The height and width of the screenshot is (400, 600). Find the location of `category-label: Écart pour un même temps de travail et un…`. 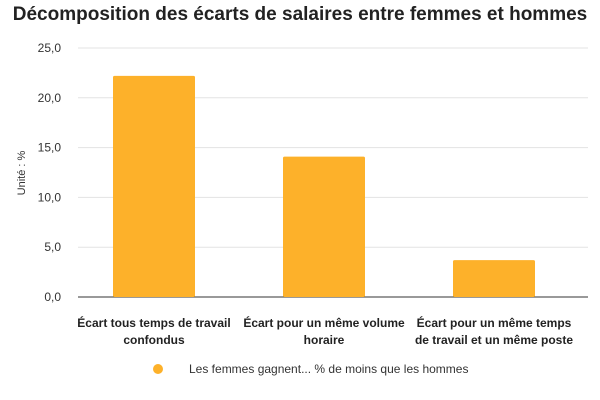

category-label: Écart pour un même temps de travail et un… is located at coordinates (494, 331).